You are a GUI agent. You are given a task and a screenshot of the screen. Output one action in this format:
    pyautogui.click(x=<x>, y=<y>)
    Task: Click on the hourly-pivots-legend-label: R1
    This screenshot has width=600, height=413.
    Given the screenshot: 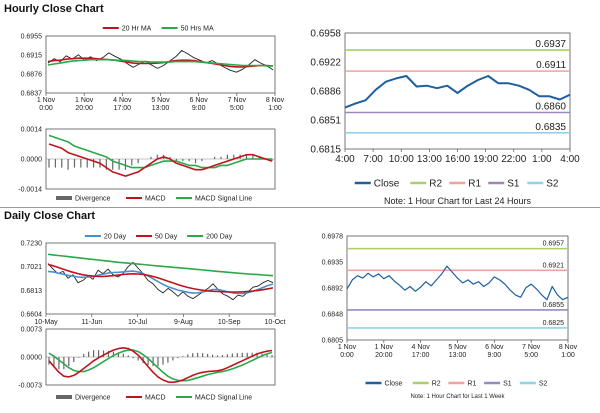 What is the action you would take?
    pyautogui.click(x=474, y=184)
    